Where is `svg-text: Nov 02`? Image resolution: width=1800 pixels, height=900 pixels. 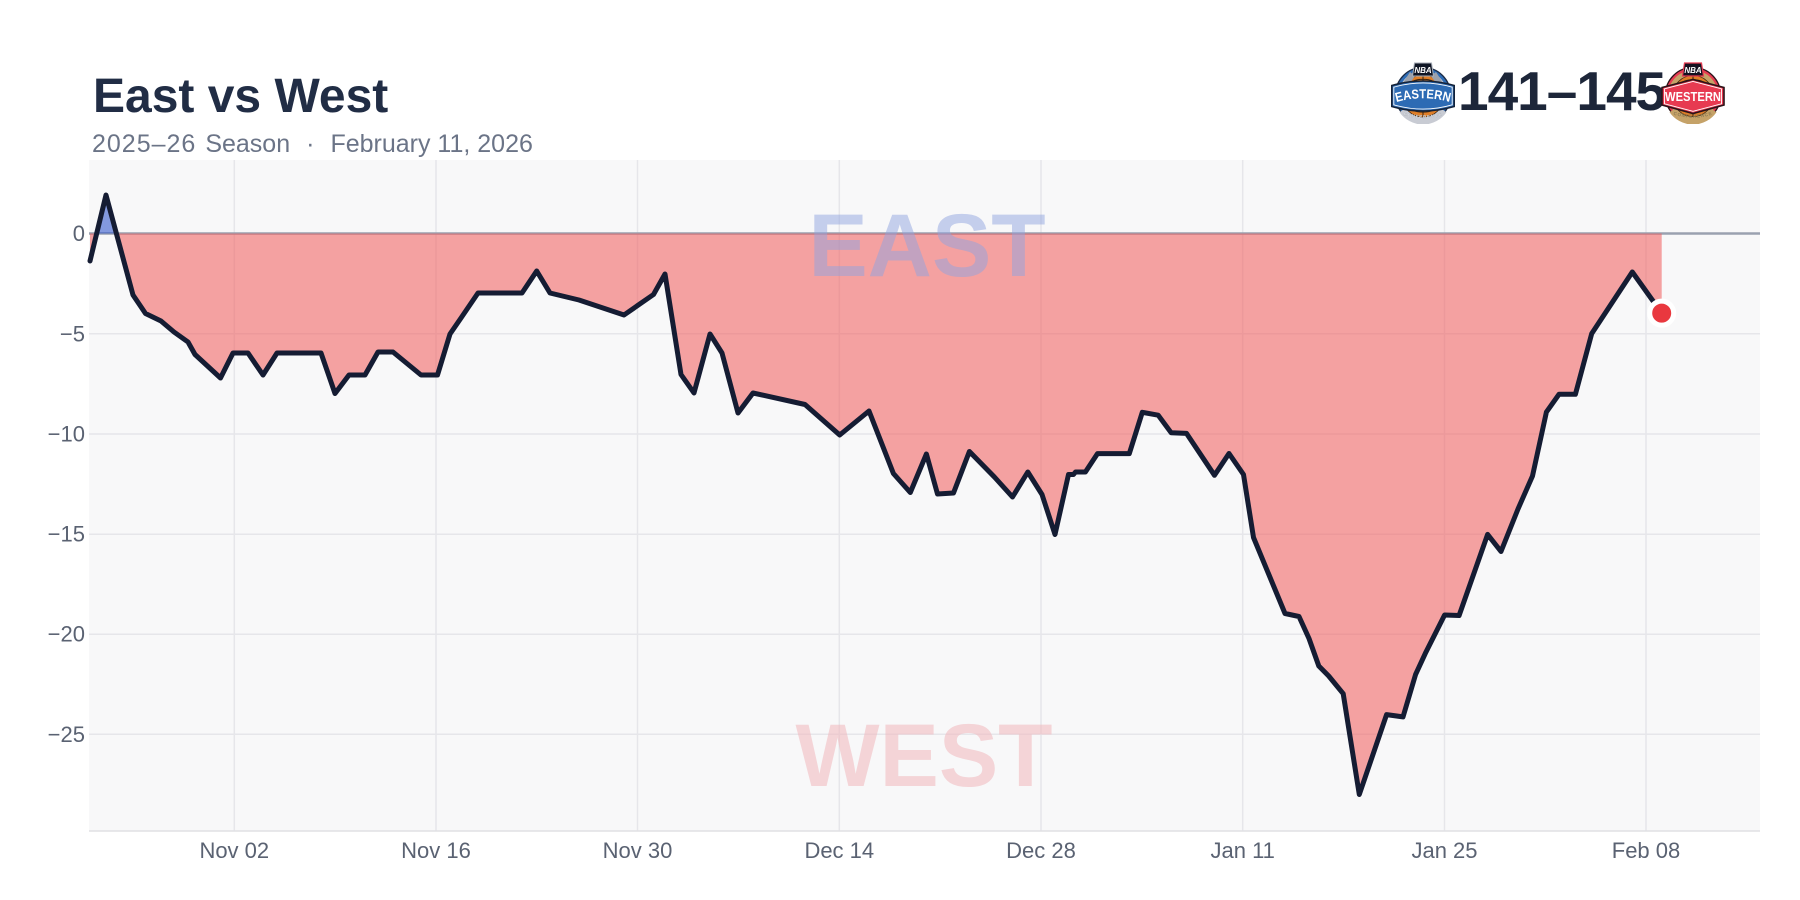 svg-text: Nov 02 is located at coordinates (234, 850).